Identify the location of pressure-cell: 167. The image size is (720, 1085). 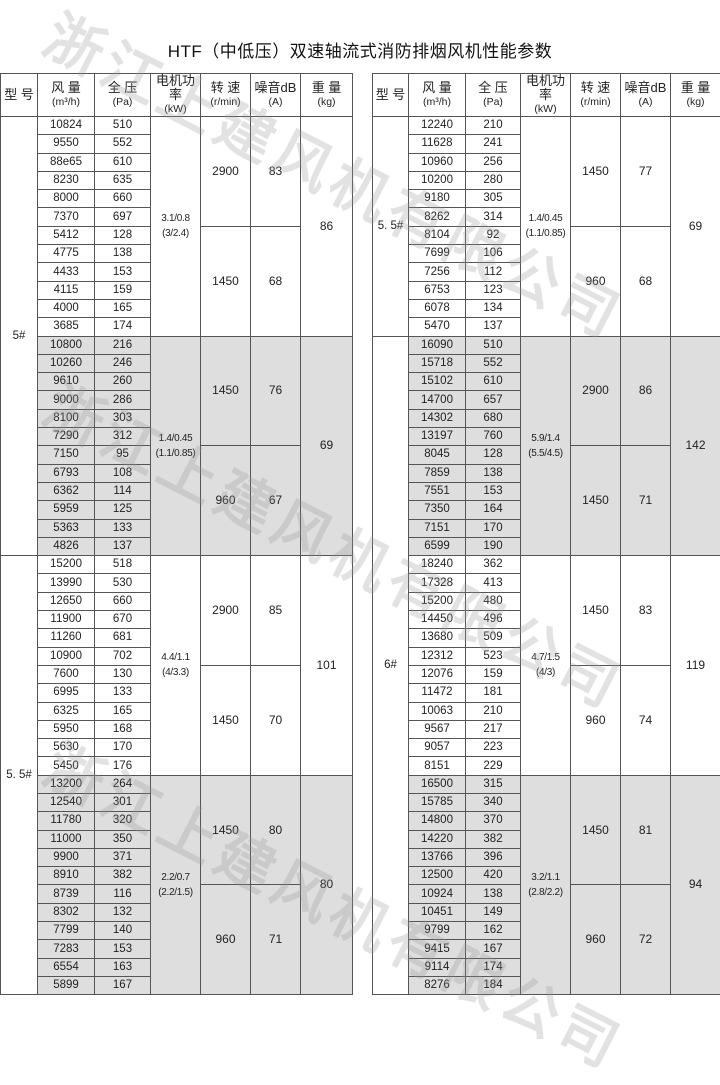
(493, 949).